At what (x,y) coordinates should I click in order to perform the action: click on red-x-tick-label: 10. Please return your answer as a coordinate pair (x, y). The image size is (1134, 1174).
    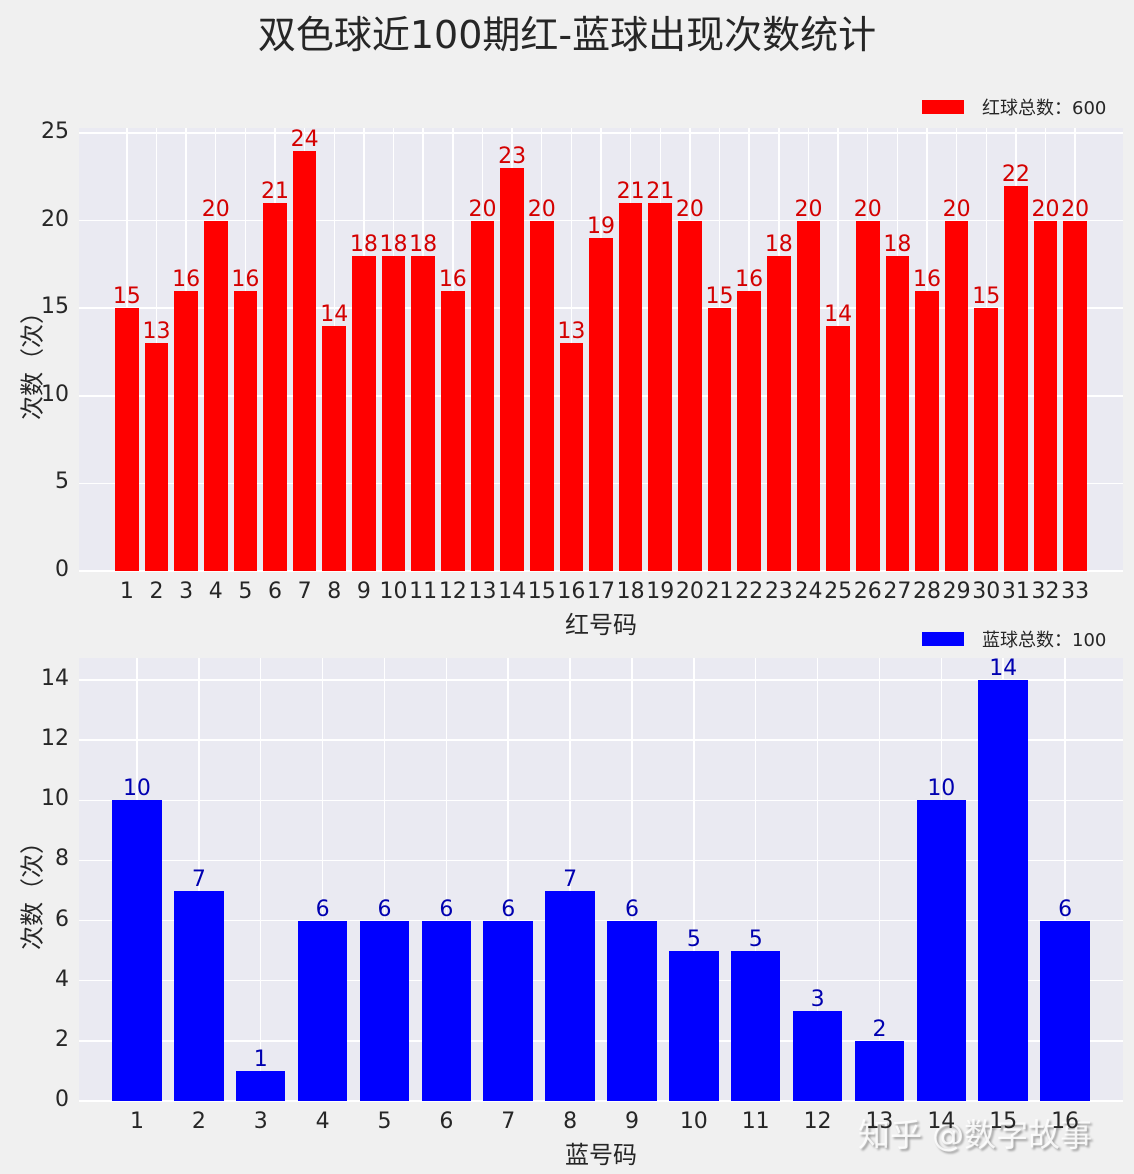
    Looking at the image, I should click on (393, 591).